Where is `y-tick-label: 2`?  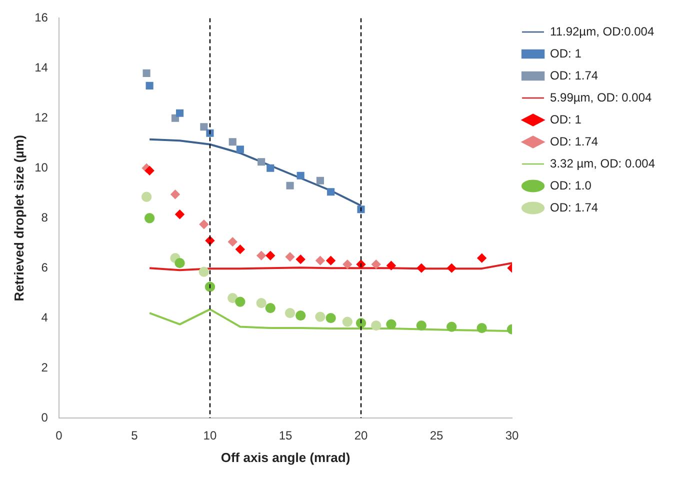
y-tick-label: 2 is located at coordinates (44, 367).